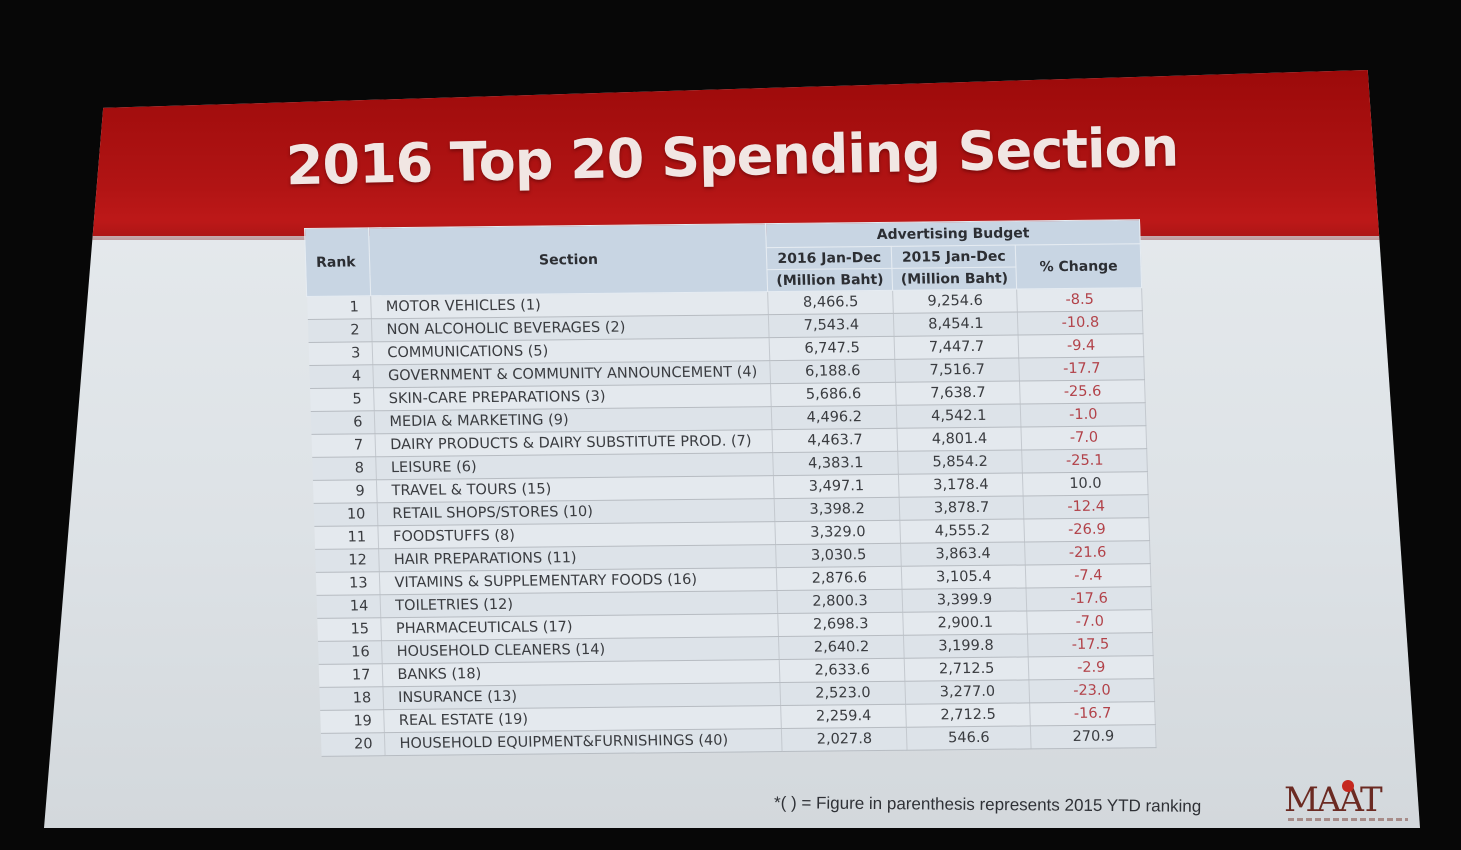  Describe the element at coordinates (844, 716) in the screenshot. I see `budget-2016-cell: 2,259.4` at that location.